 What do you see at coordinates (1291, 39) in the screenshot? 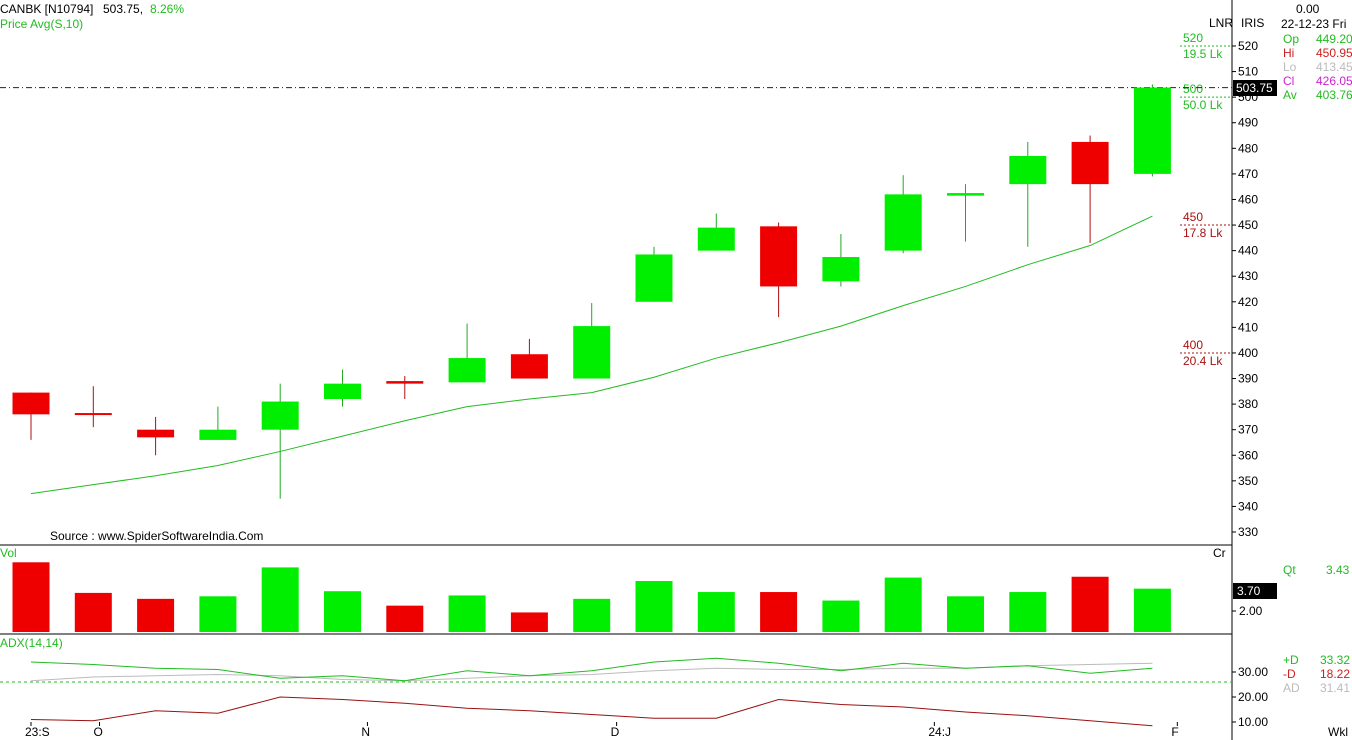
I see `info-row-label: Op` at bounding box center [1291, 39].